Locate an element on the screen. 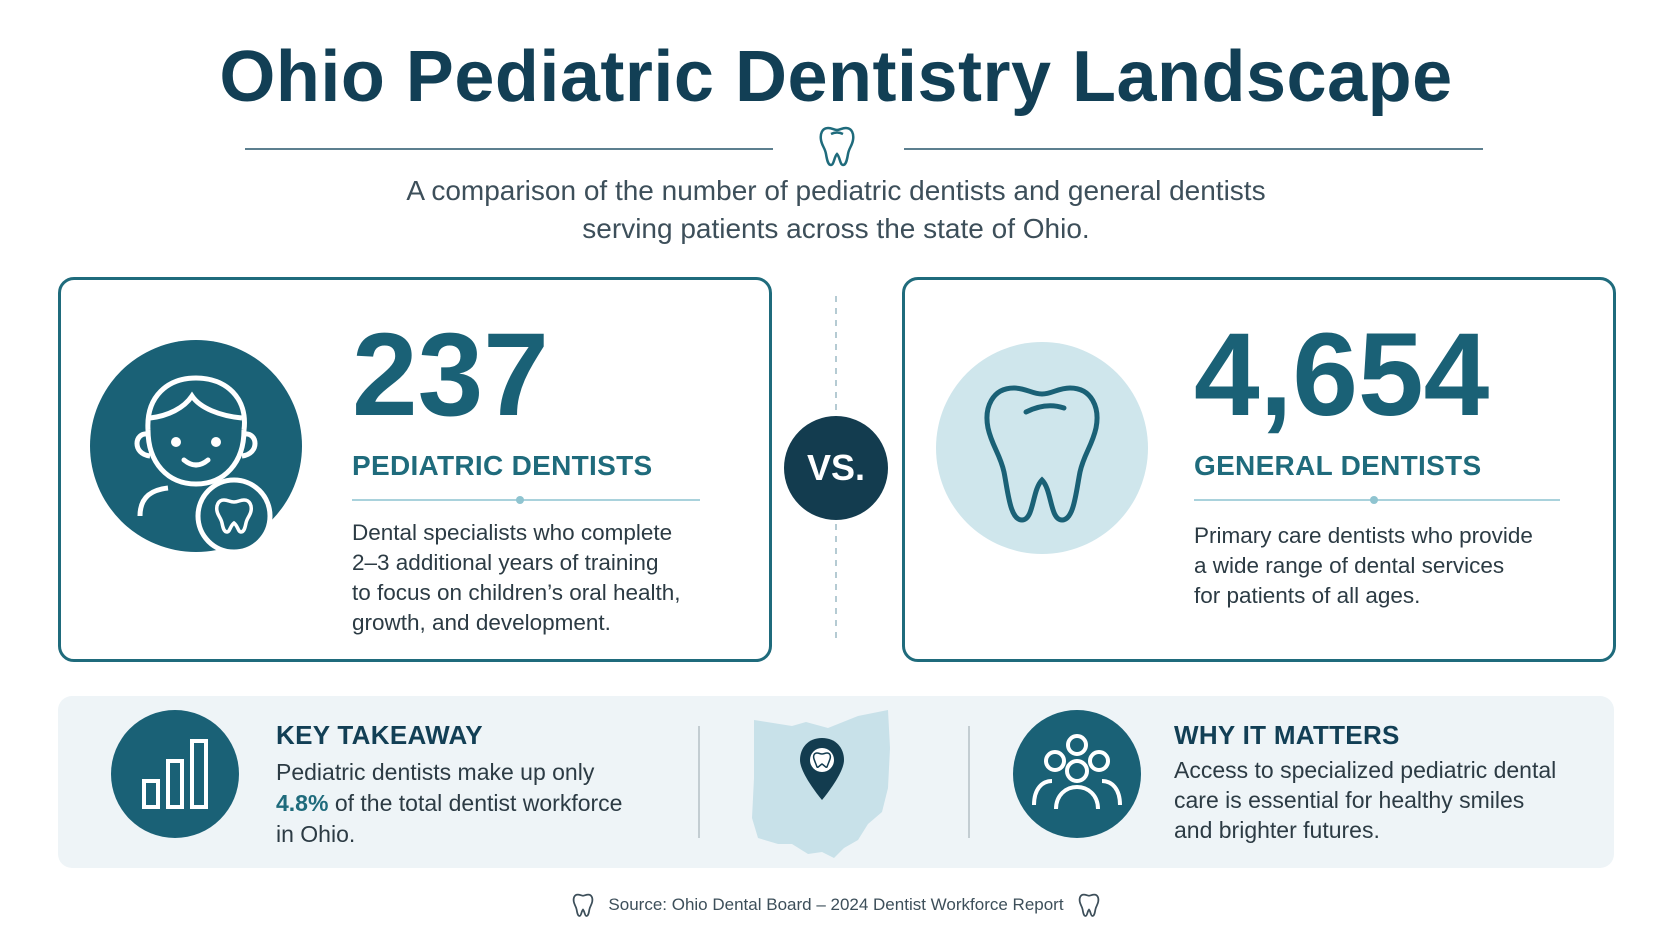 This screenshot has height=941, width=1672. description-line: for patients of all ages. is located at coordinates (1307, 595).